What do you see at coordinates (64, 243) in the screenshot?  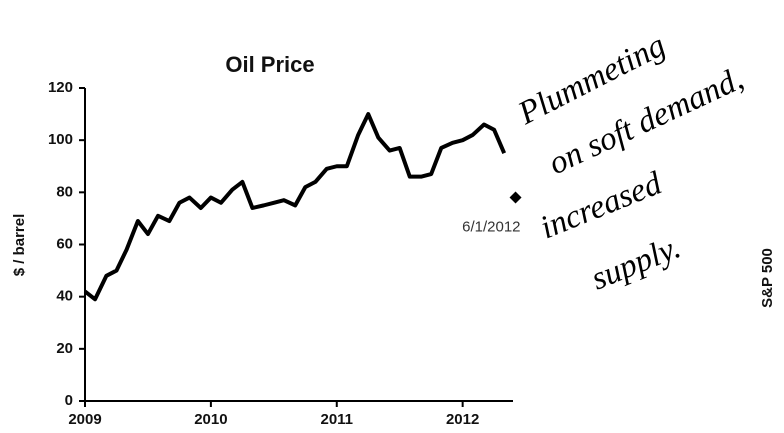 I see `y-tick-label: 60` at bounding box center [64, 243].